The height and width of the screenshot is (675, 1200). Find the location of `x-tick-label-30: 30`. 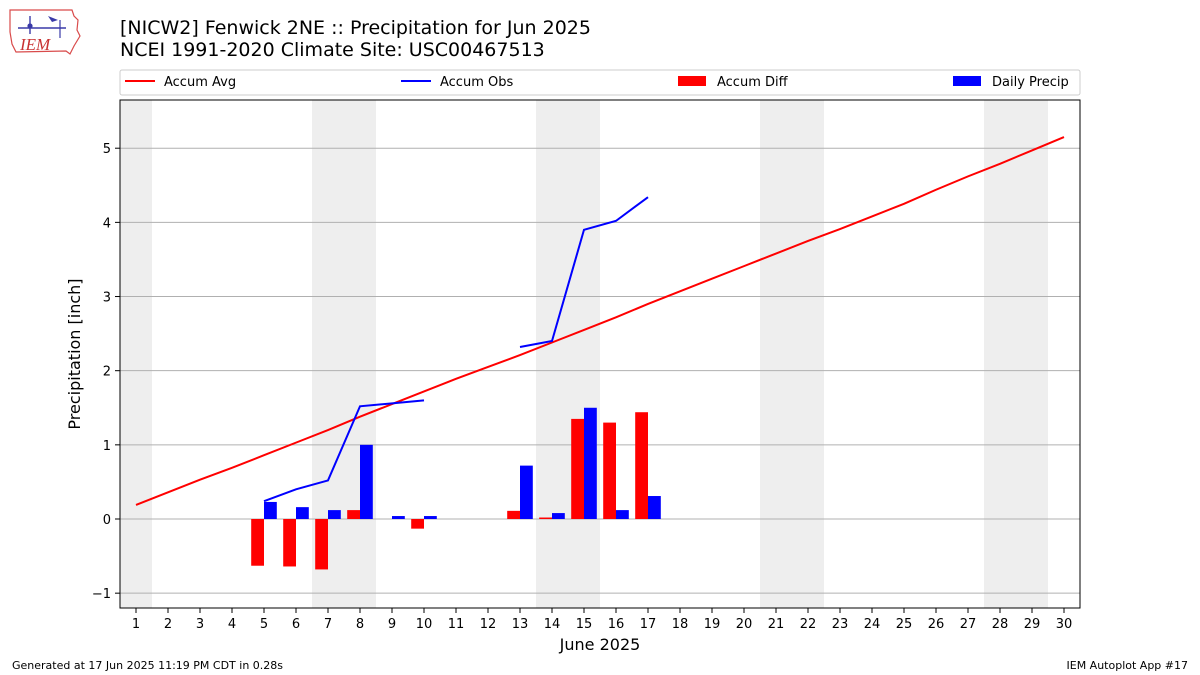

x-tick-label-30: 30 is located at coordinates (1064, 624).